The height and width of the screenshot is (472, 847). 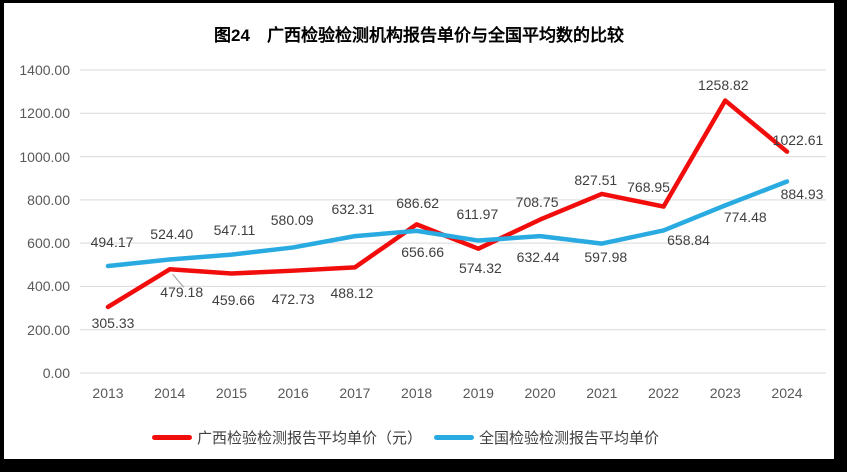 What do you see at coordinates (113, 322) in the screenshot?
I see `data-label-guangxi-2013: 305.33` at bounding box center [113, 322].